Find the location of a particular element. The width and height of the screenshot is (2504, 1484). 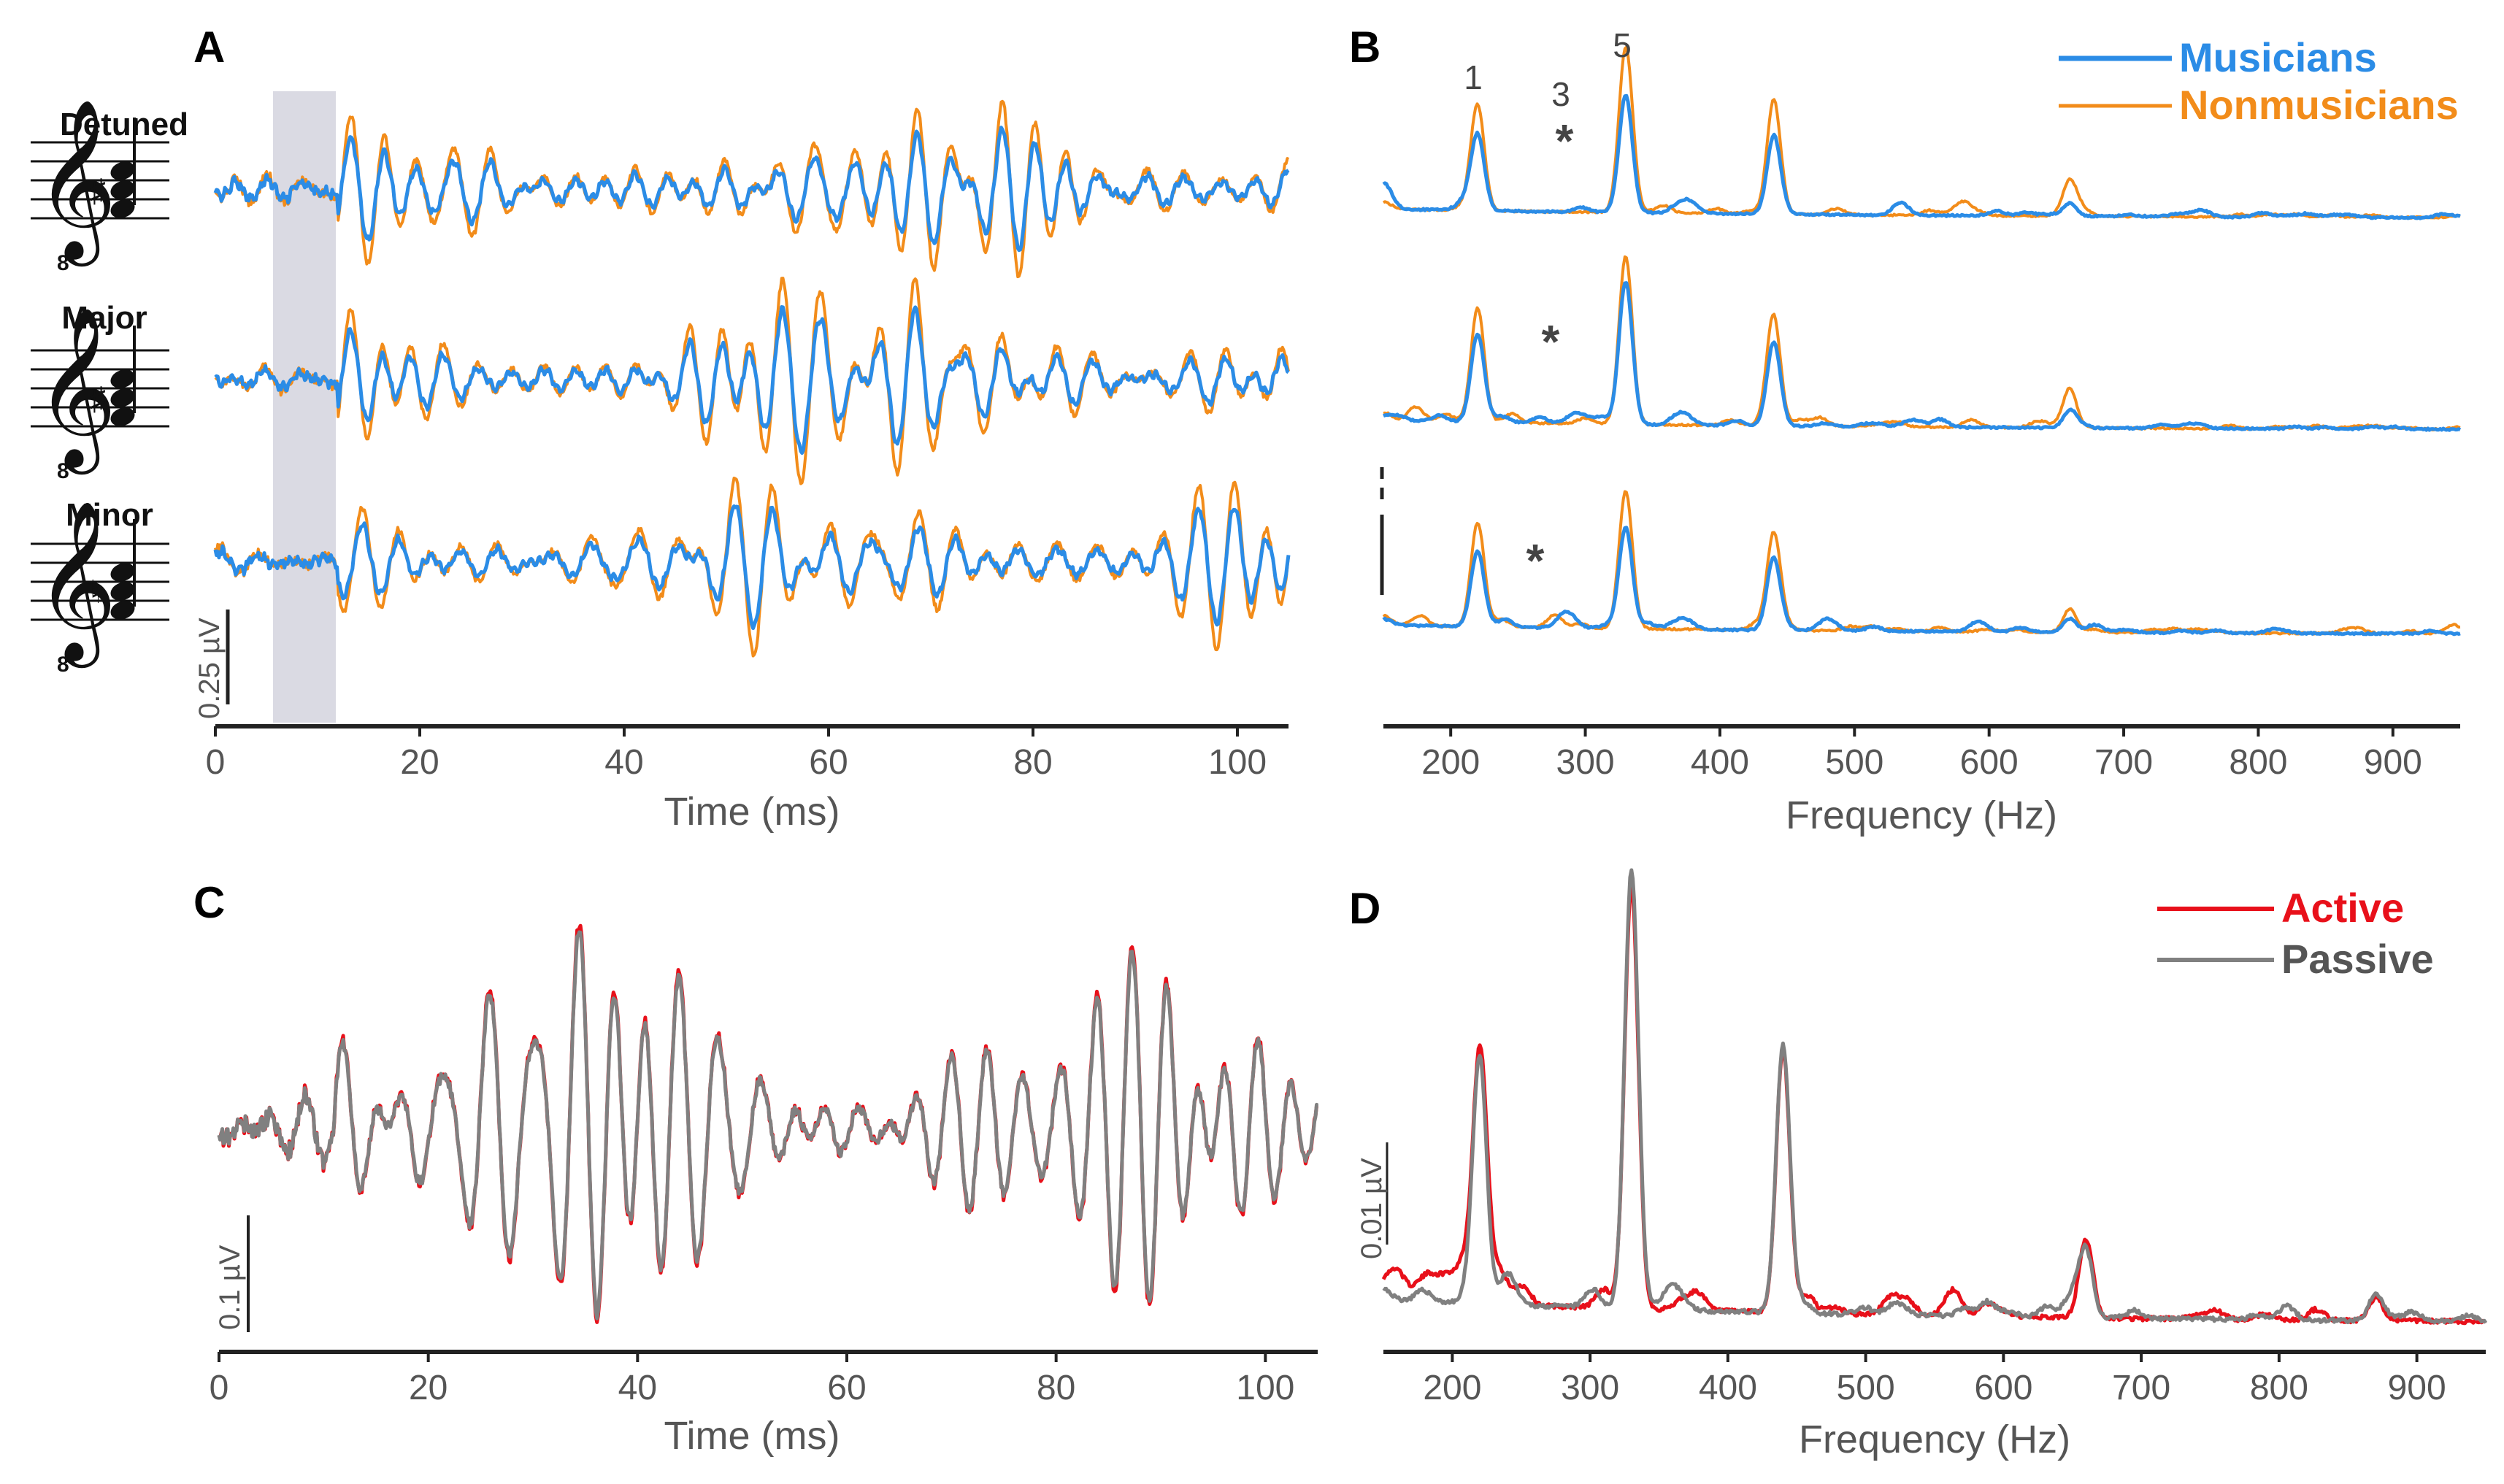

panel-c-x-ticks: 0 20 40 60 80 100 is located at coordinates (752, 1379).